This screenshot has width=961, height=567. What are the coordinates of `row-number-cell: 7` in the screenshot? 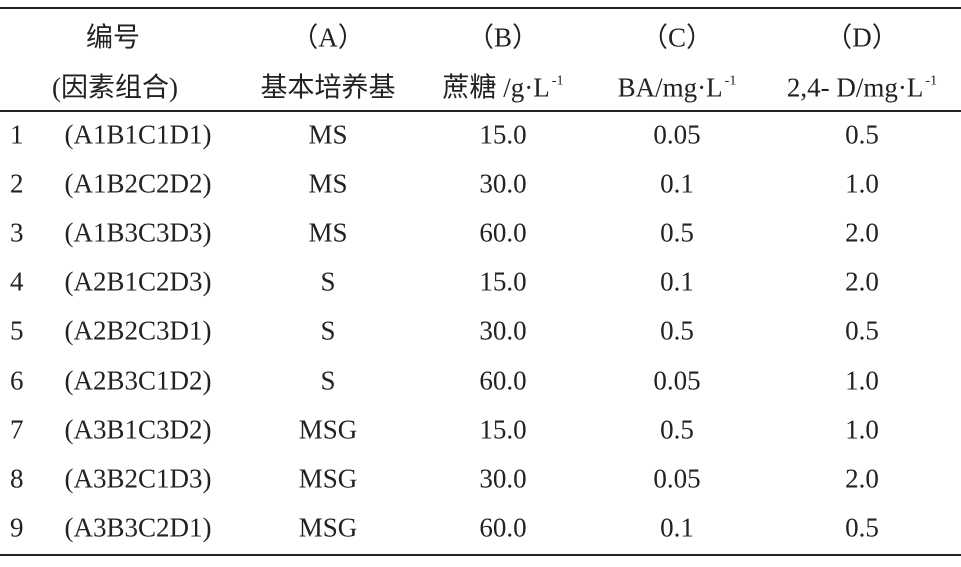 It's located at (17, 429).